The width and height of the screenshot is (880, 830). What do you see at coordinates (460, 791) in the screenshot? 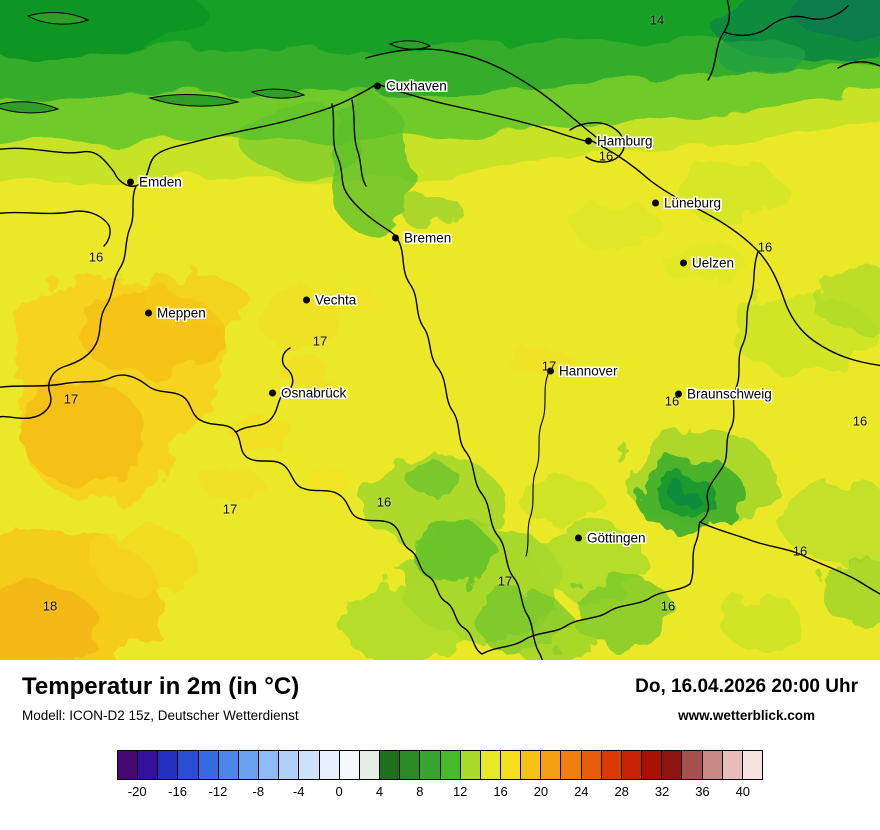
I see `colorbar-tick-label: 12` at bounding box center [460, 791].